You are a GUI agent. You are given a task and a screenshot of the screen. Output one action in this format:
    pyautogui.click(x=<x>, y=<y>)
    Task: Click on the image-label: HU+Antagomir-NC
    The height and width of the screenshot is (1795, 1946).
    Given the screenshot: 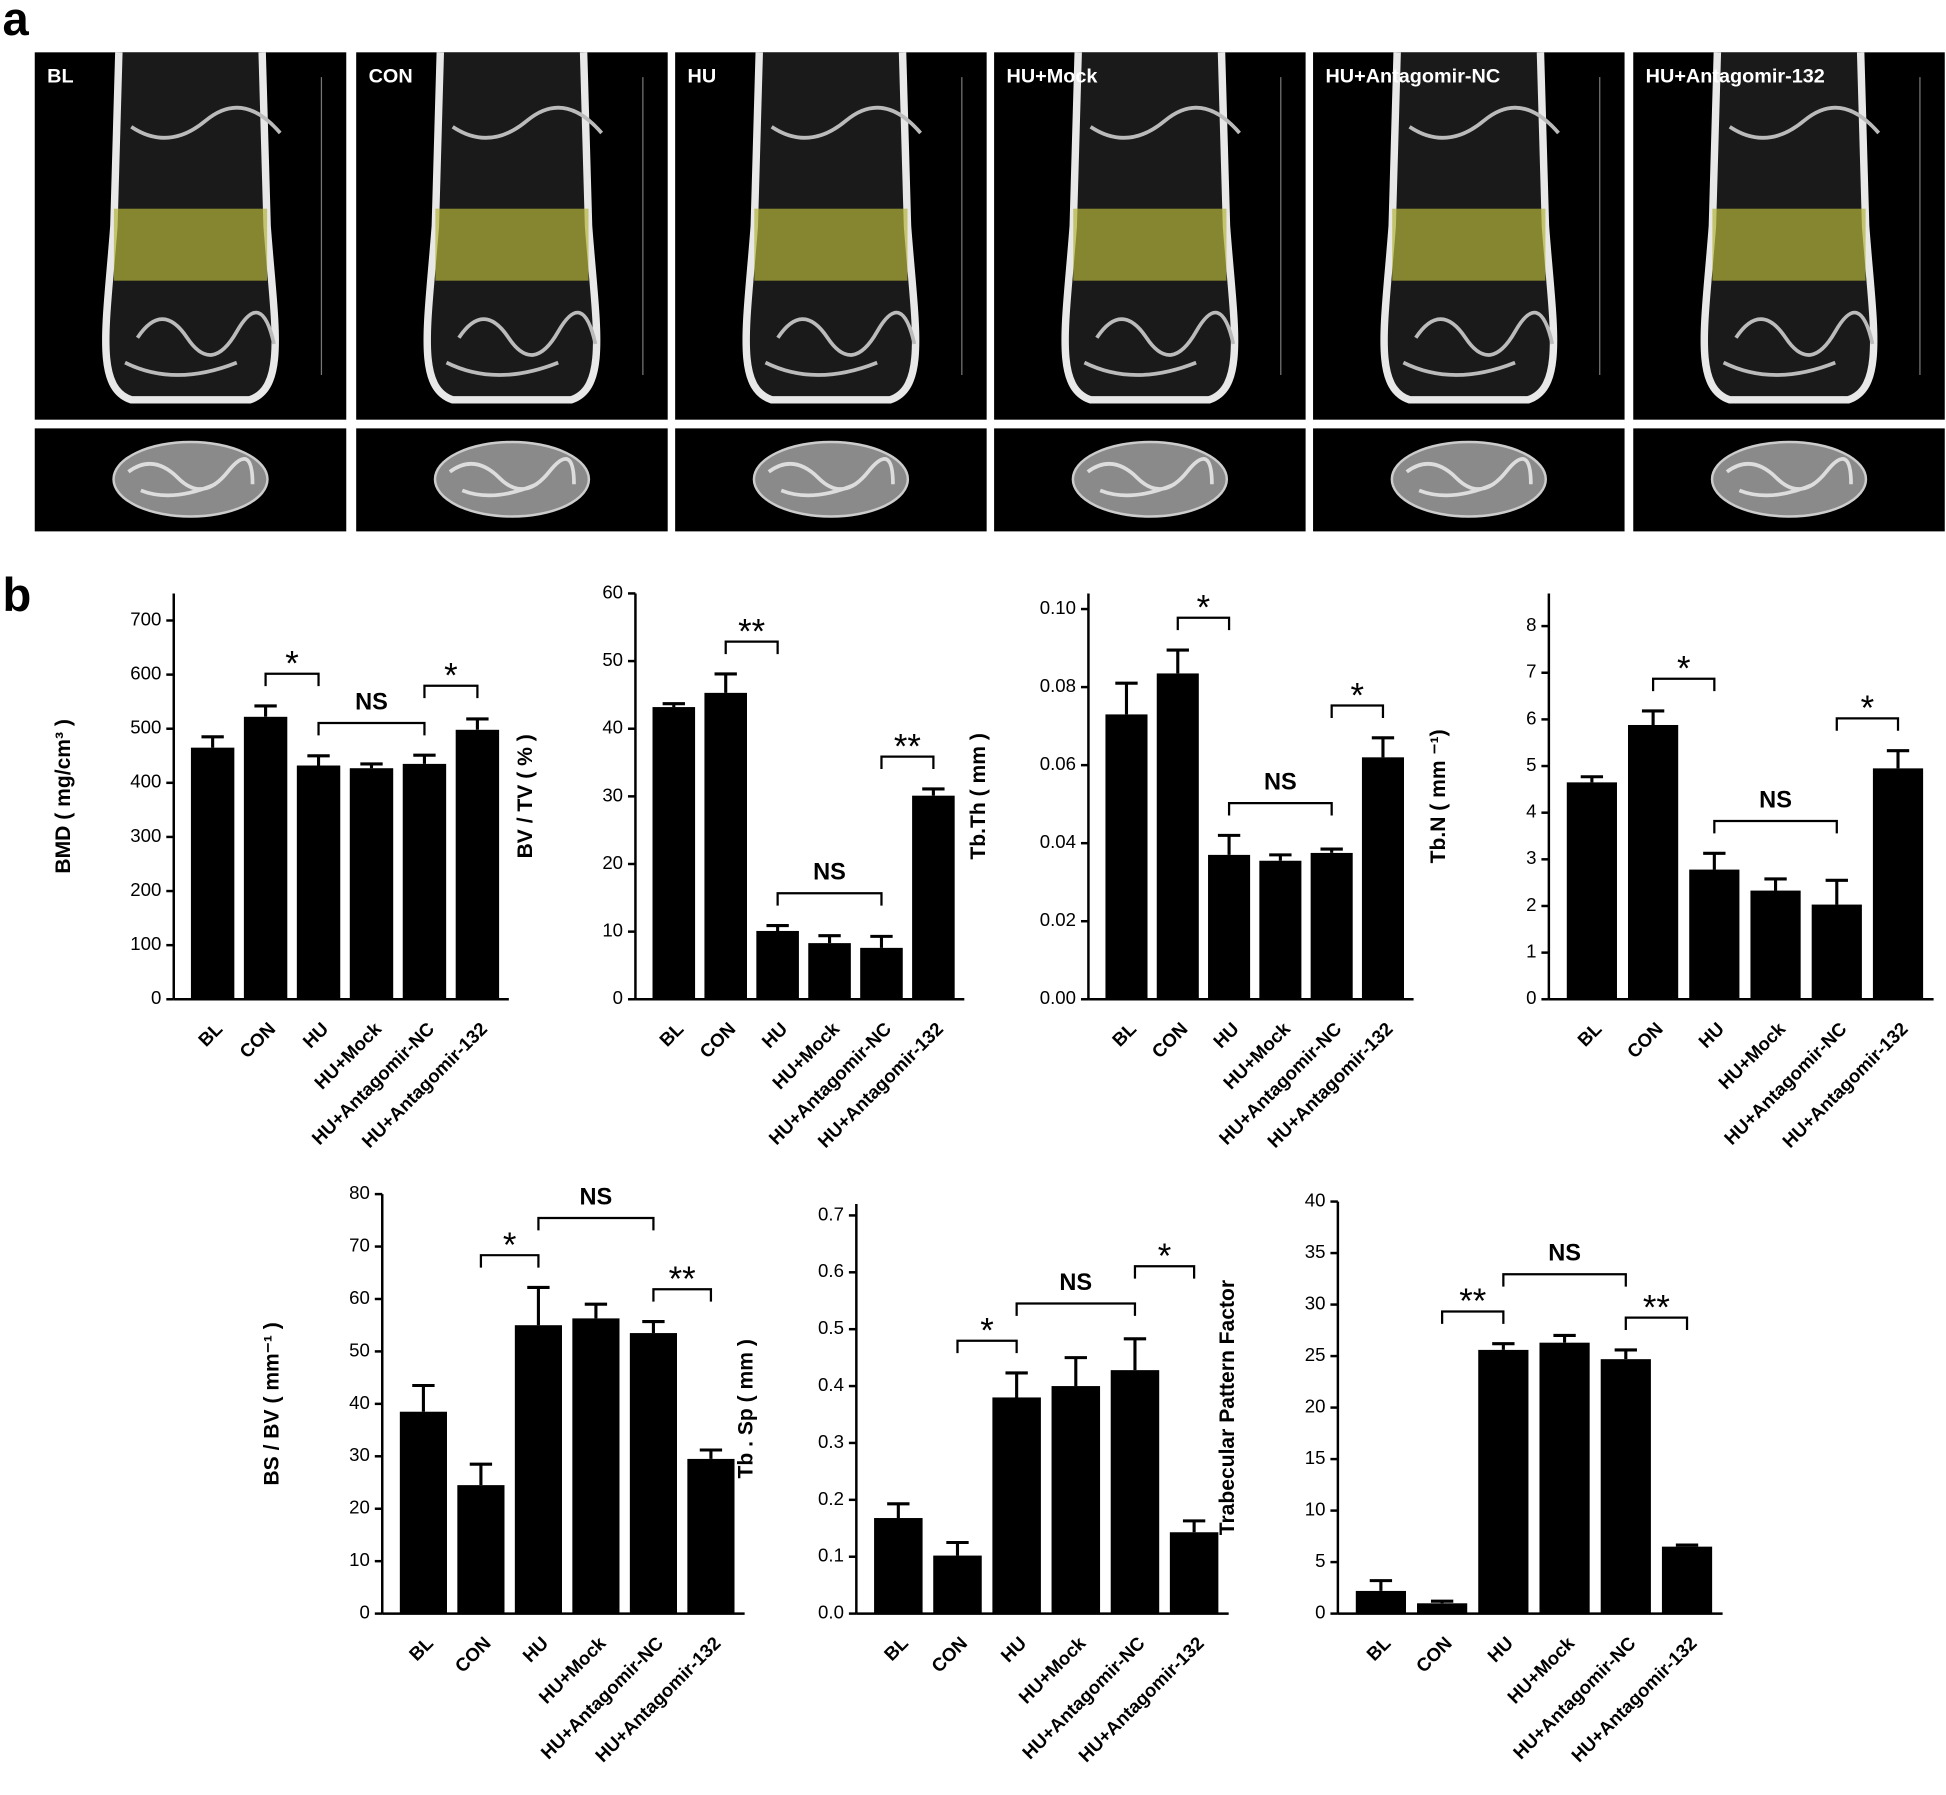 What is the action you would take?
    pyautogui.click(x=1412, y=76)
    